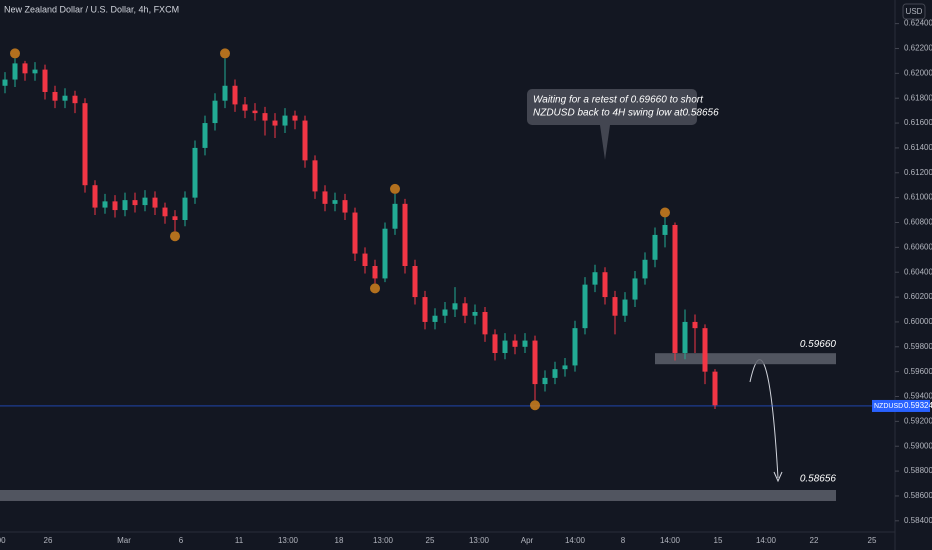  What do you see at coordinates (618, 100) in the screenshot?
I see `annotation-text: Waiting for a retest of 0.69660 to short` at bounding box center [618, 100].